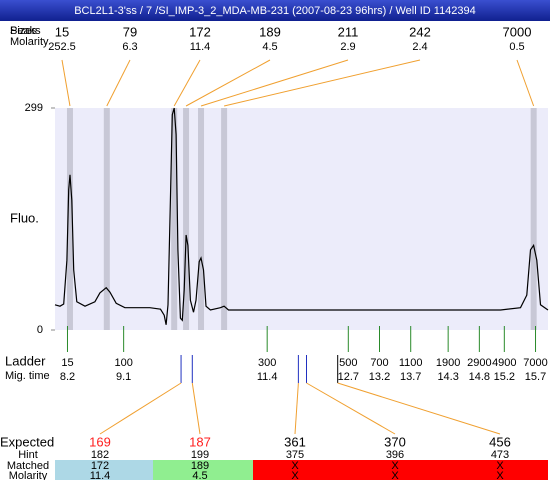 This screenshot has width=550, height=480. Describe the element at coordinates (200, 441) in the screenshot. I see `expected-expected: 187` at that location.